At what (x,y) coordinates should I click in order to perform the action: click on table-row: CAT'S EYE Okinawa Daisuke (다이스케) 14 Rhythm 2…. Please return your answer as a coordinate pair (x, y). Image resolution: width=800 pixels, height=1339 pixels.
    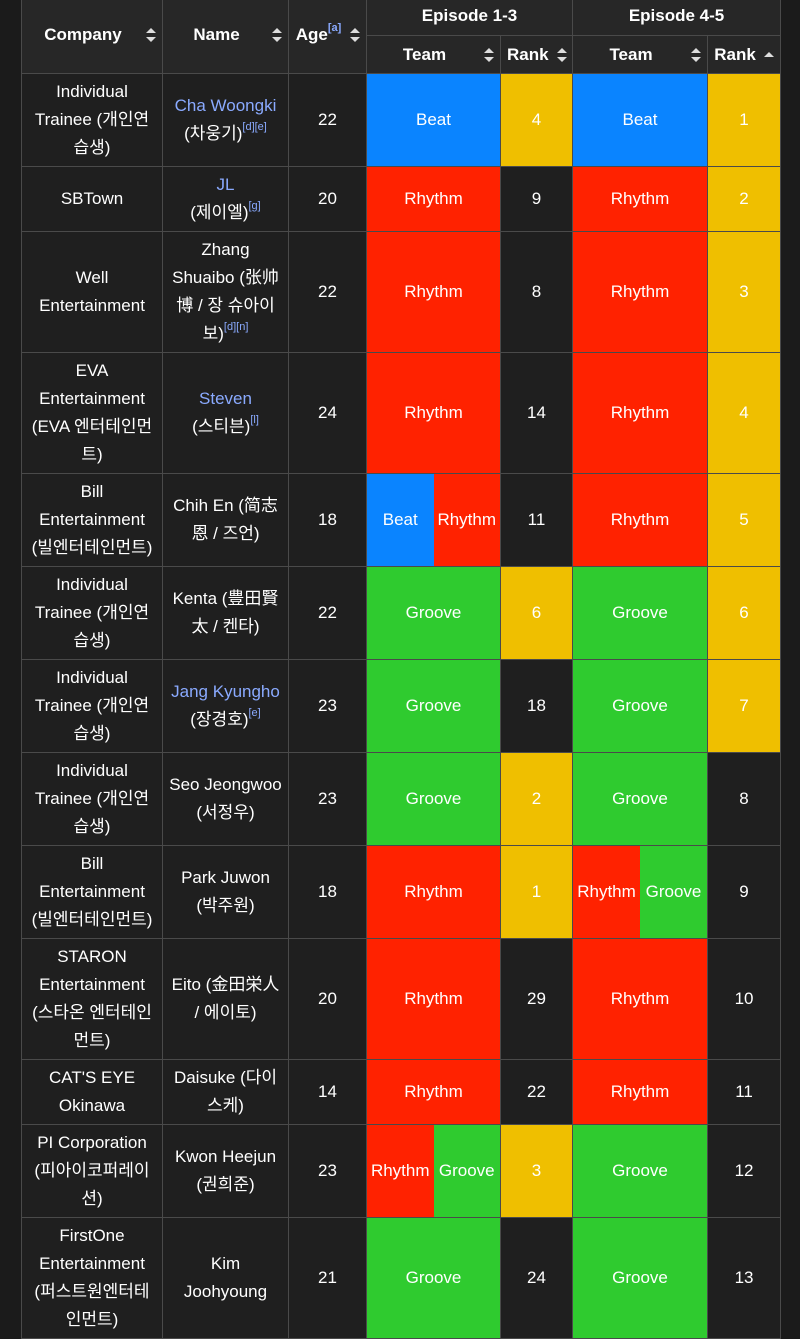
    Looking at the image, I should click on (401, 1092).